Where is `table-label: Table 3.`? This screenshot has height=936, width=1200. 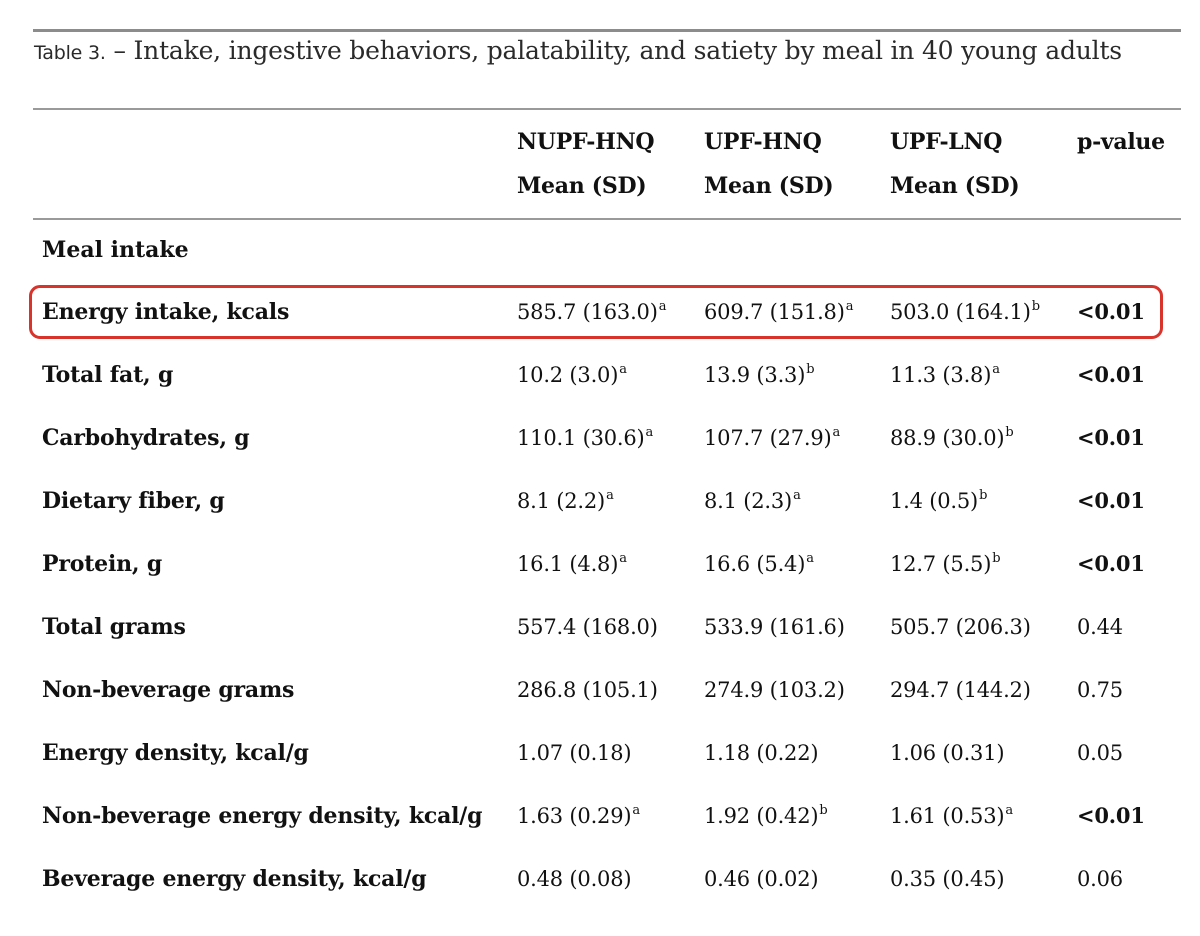 table-label: Table 3. is located at coordinates (70, 53).